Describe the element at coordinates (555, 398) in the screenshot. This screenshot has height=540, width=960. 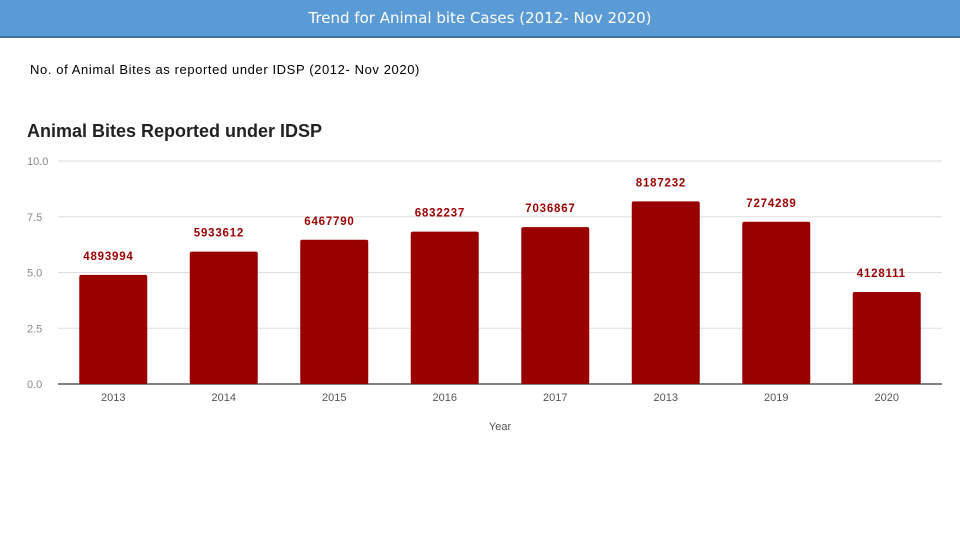
I see `x-tick-label: 2017` at that location.